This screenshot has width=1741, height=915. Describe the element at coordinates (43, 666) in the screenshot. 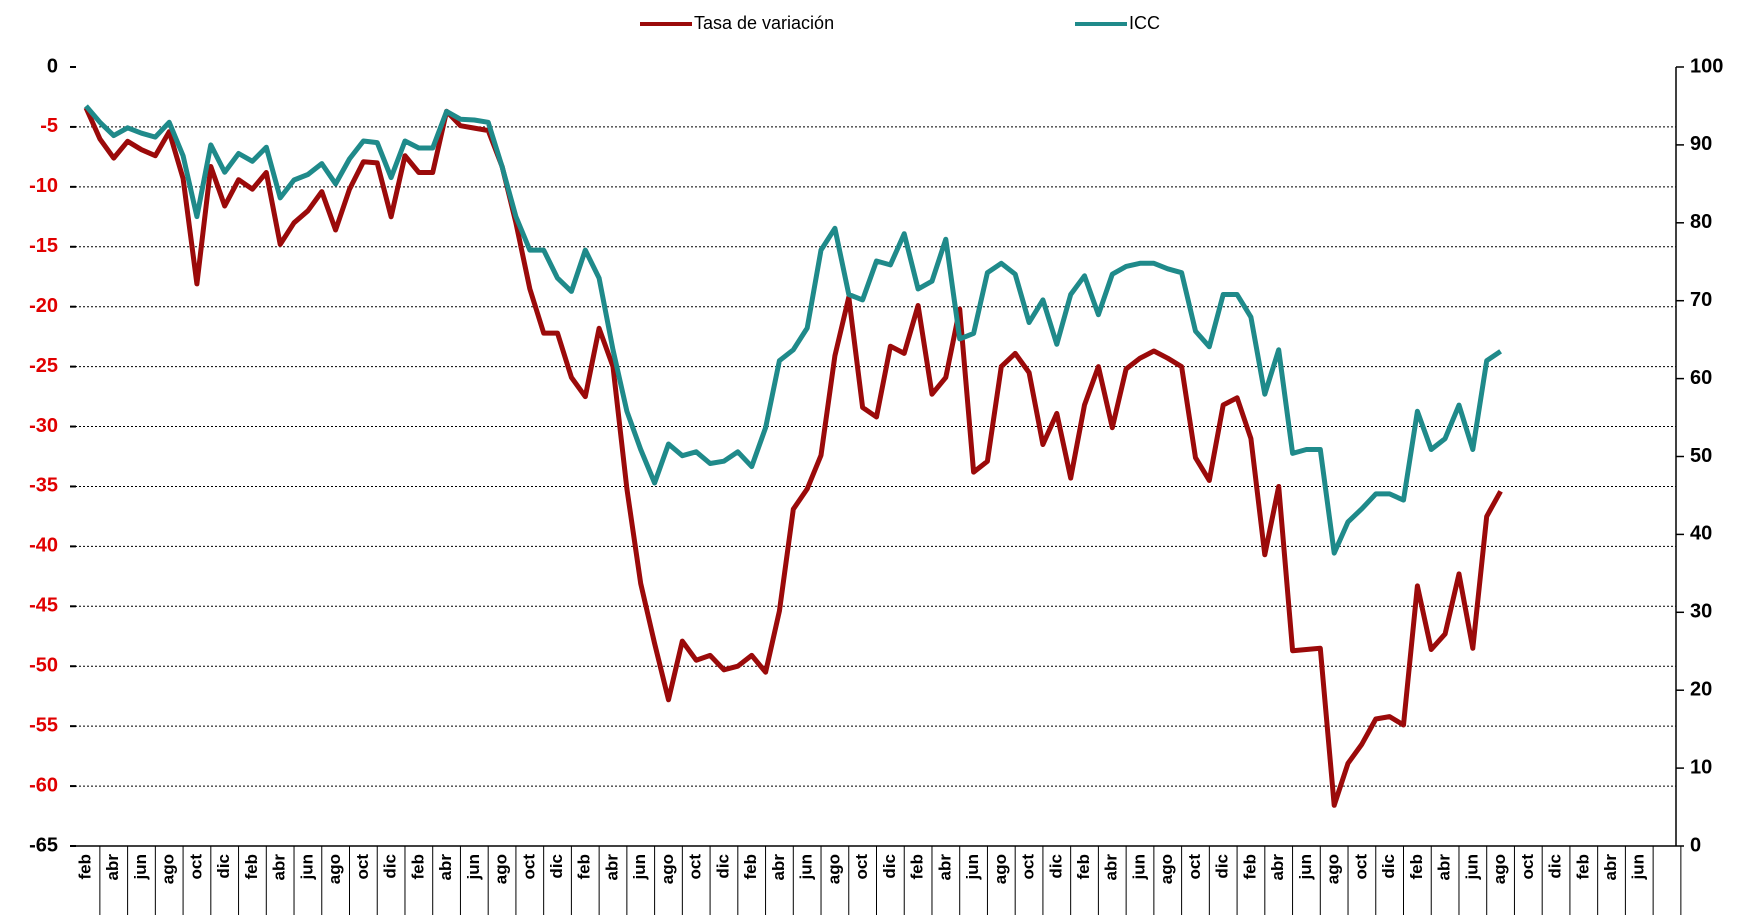

I see `y-tick-label: -50` at that location.